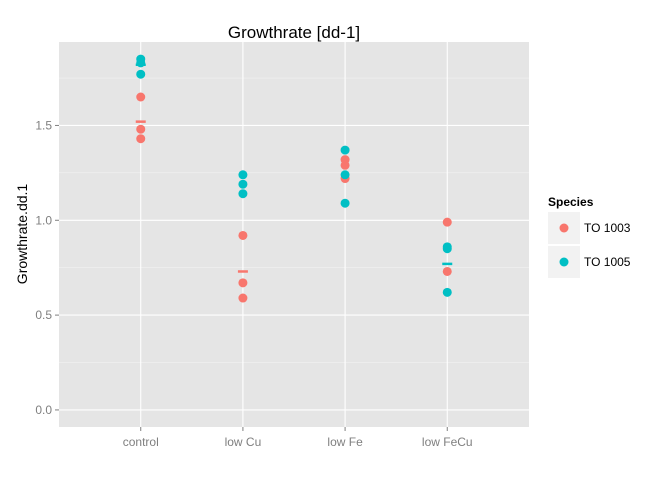 This screenshot has width=672, height=480. Describe the element at coordinates (298, 438) in the screenshot. I see `x-axis-ticks: control low Cu low Fe low FeCu` at that location.